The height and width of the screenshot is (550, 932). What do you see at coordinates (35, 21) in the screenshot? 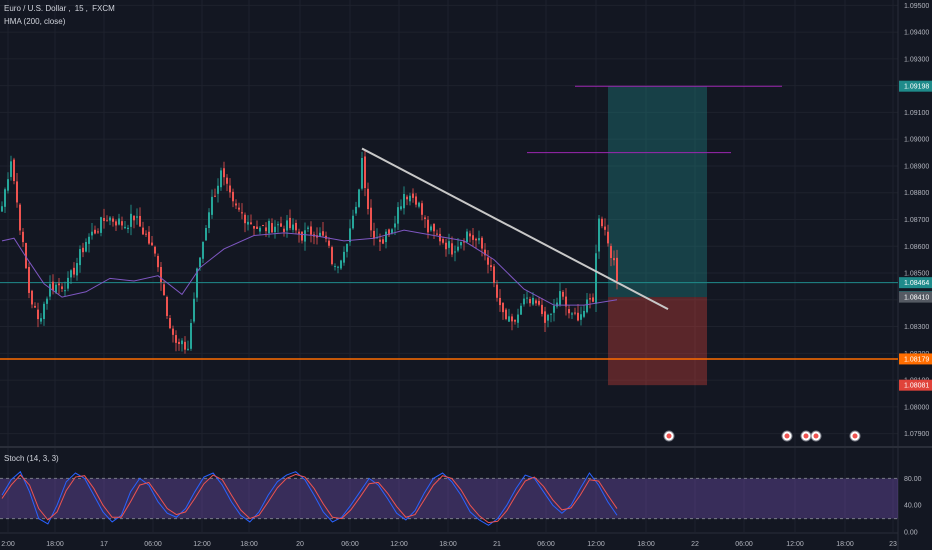
I see `indicator-label: HMA (200, close)` at bounding box center [35, 21].